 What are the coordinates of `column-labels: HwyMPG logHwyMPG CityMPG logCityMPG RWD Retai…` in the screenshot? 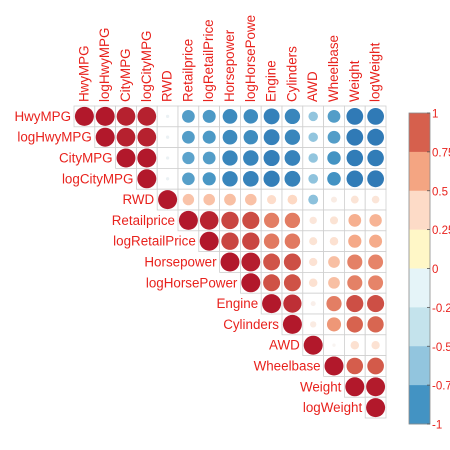 It's located at (229, 58).